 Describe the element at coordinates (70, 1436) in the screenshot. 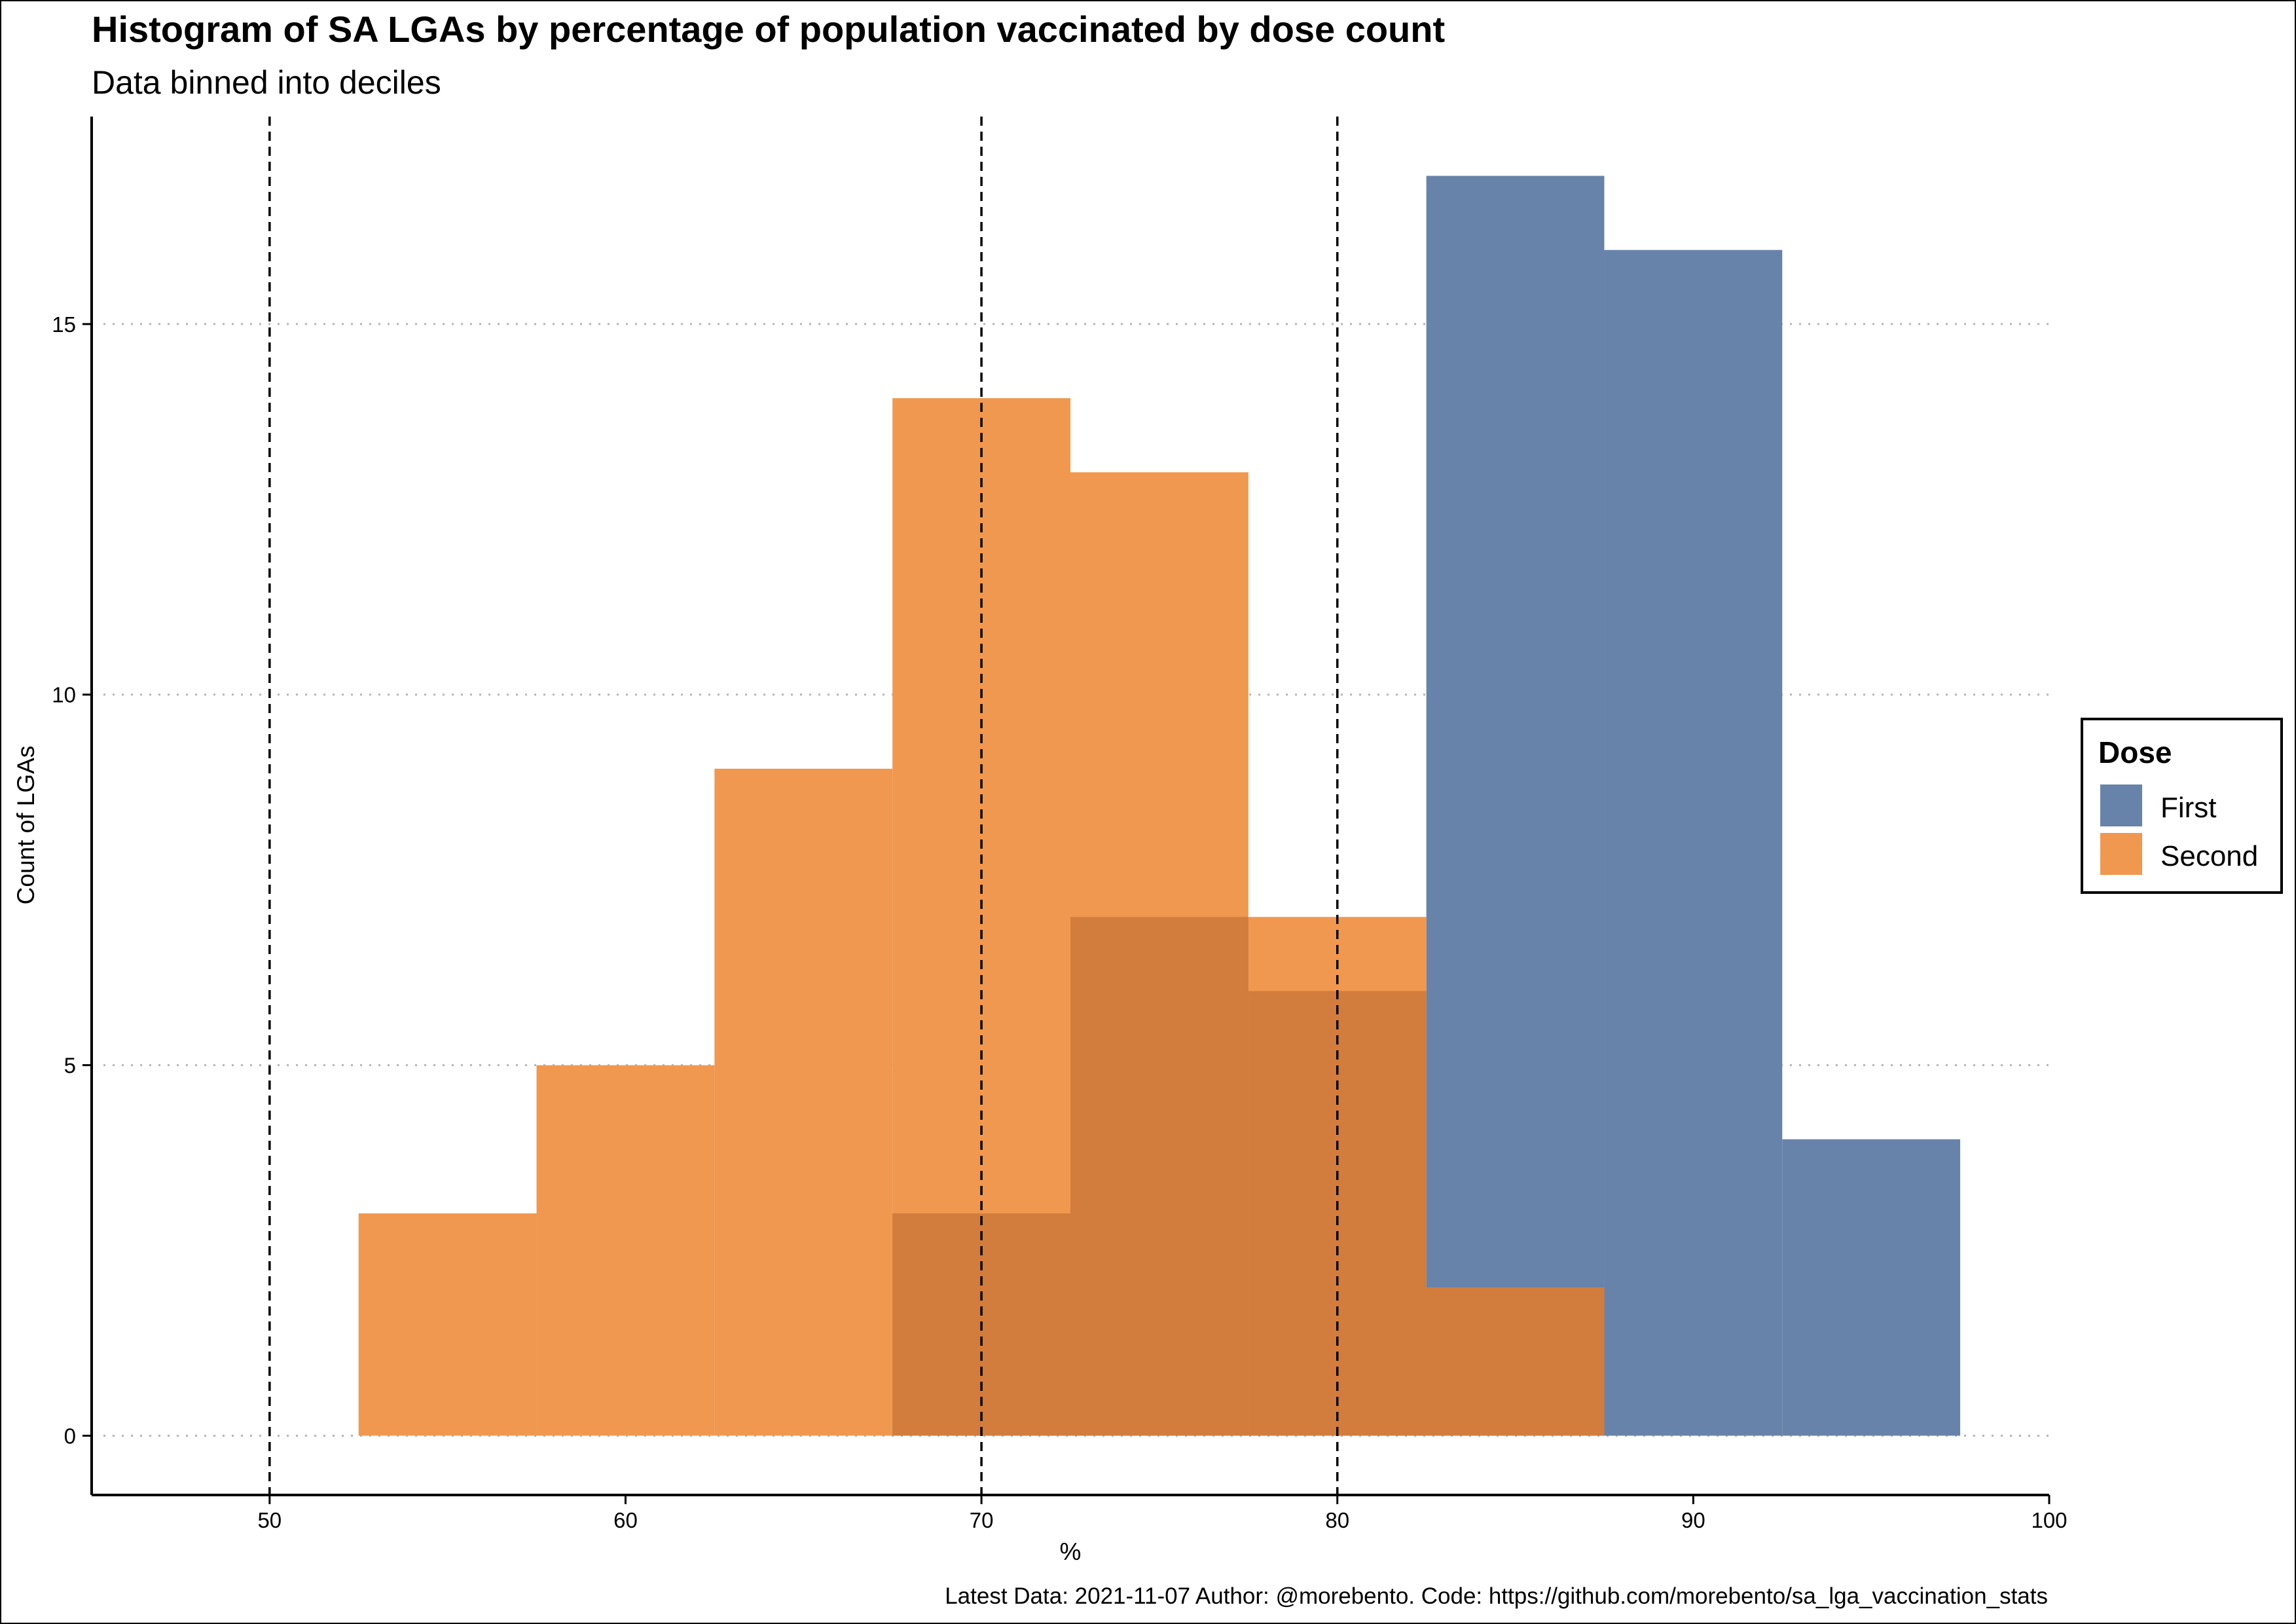

I see `y-tick-label-0: 0` at that location.